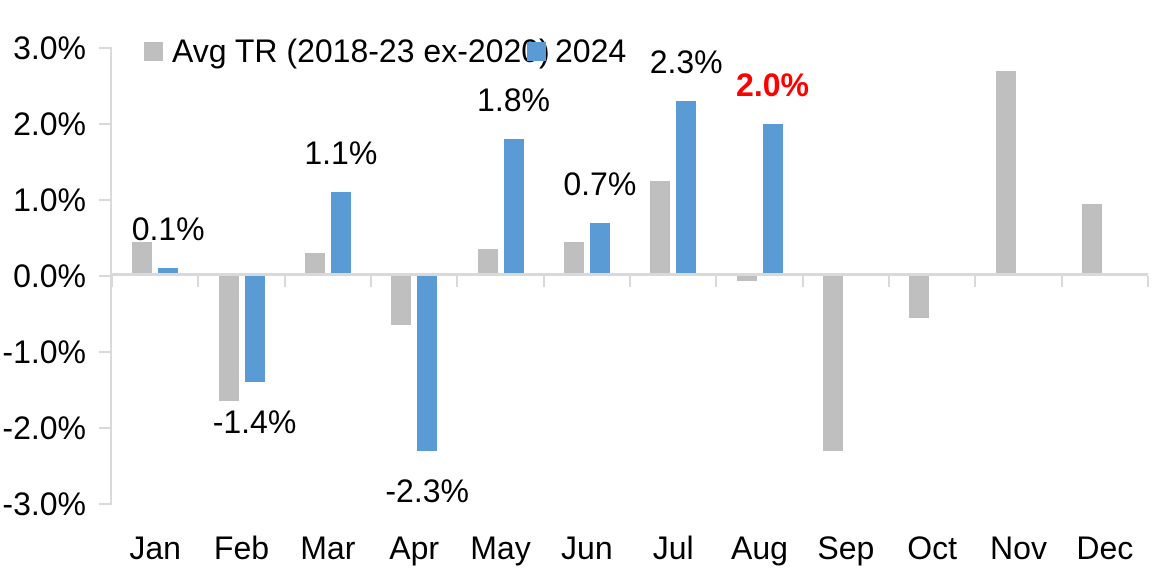  Describe the element at coordinates (487, 262) in the screenshot. I see `bar-avg-may` at that location.